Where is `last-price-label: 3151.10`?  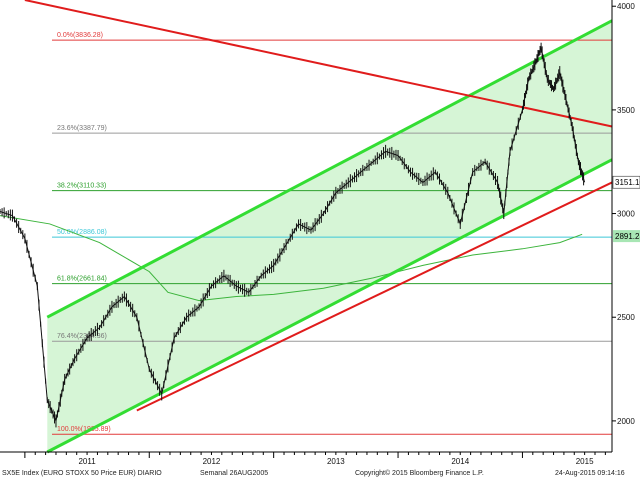 last-price-label: 3151.10 is located at coordinates (627, 182).